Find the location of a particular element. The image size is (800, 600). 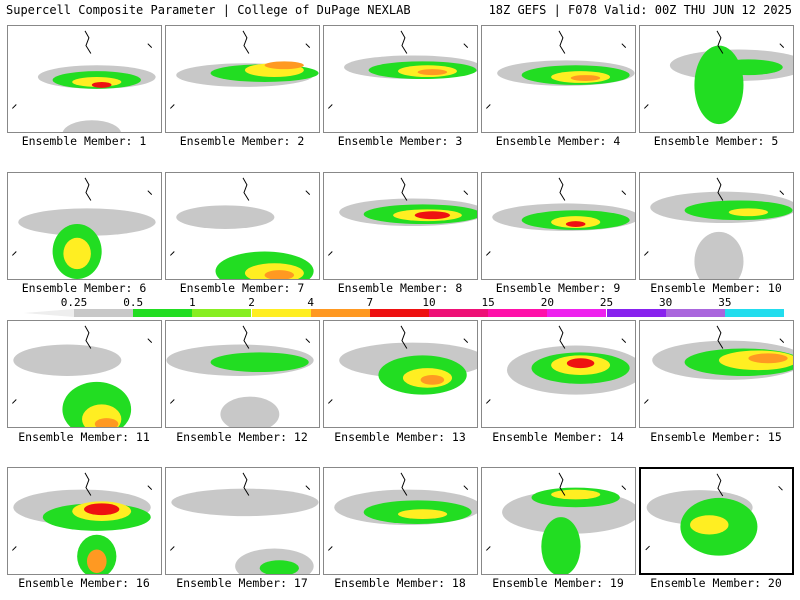

colorbar-tick-label: 20 is located at coordinates (547, 302).